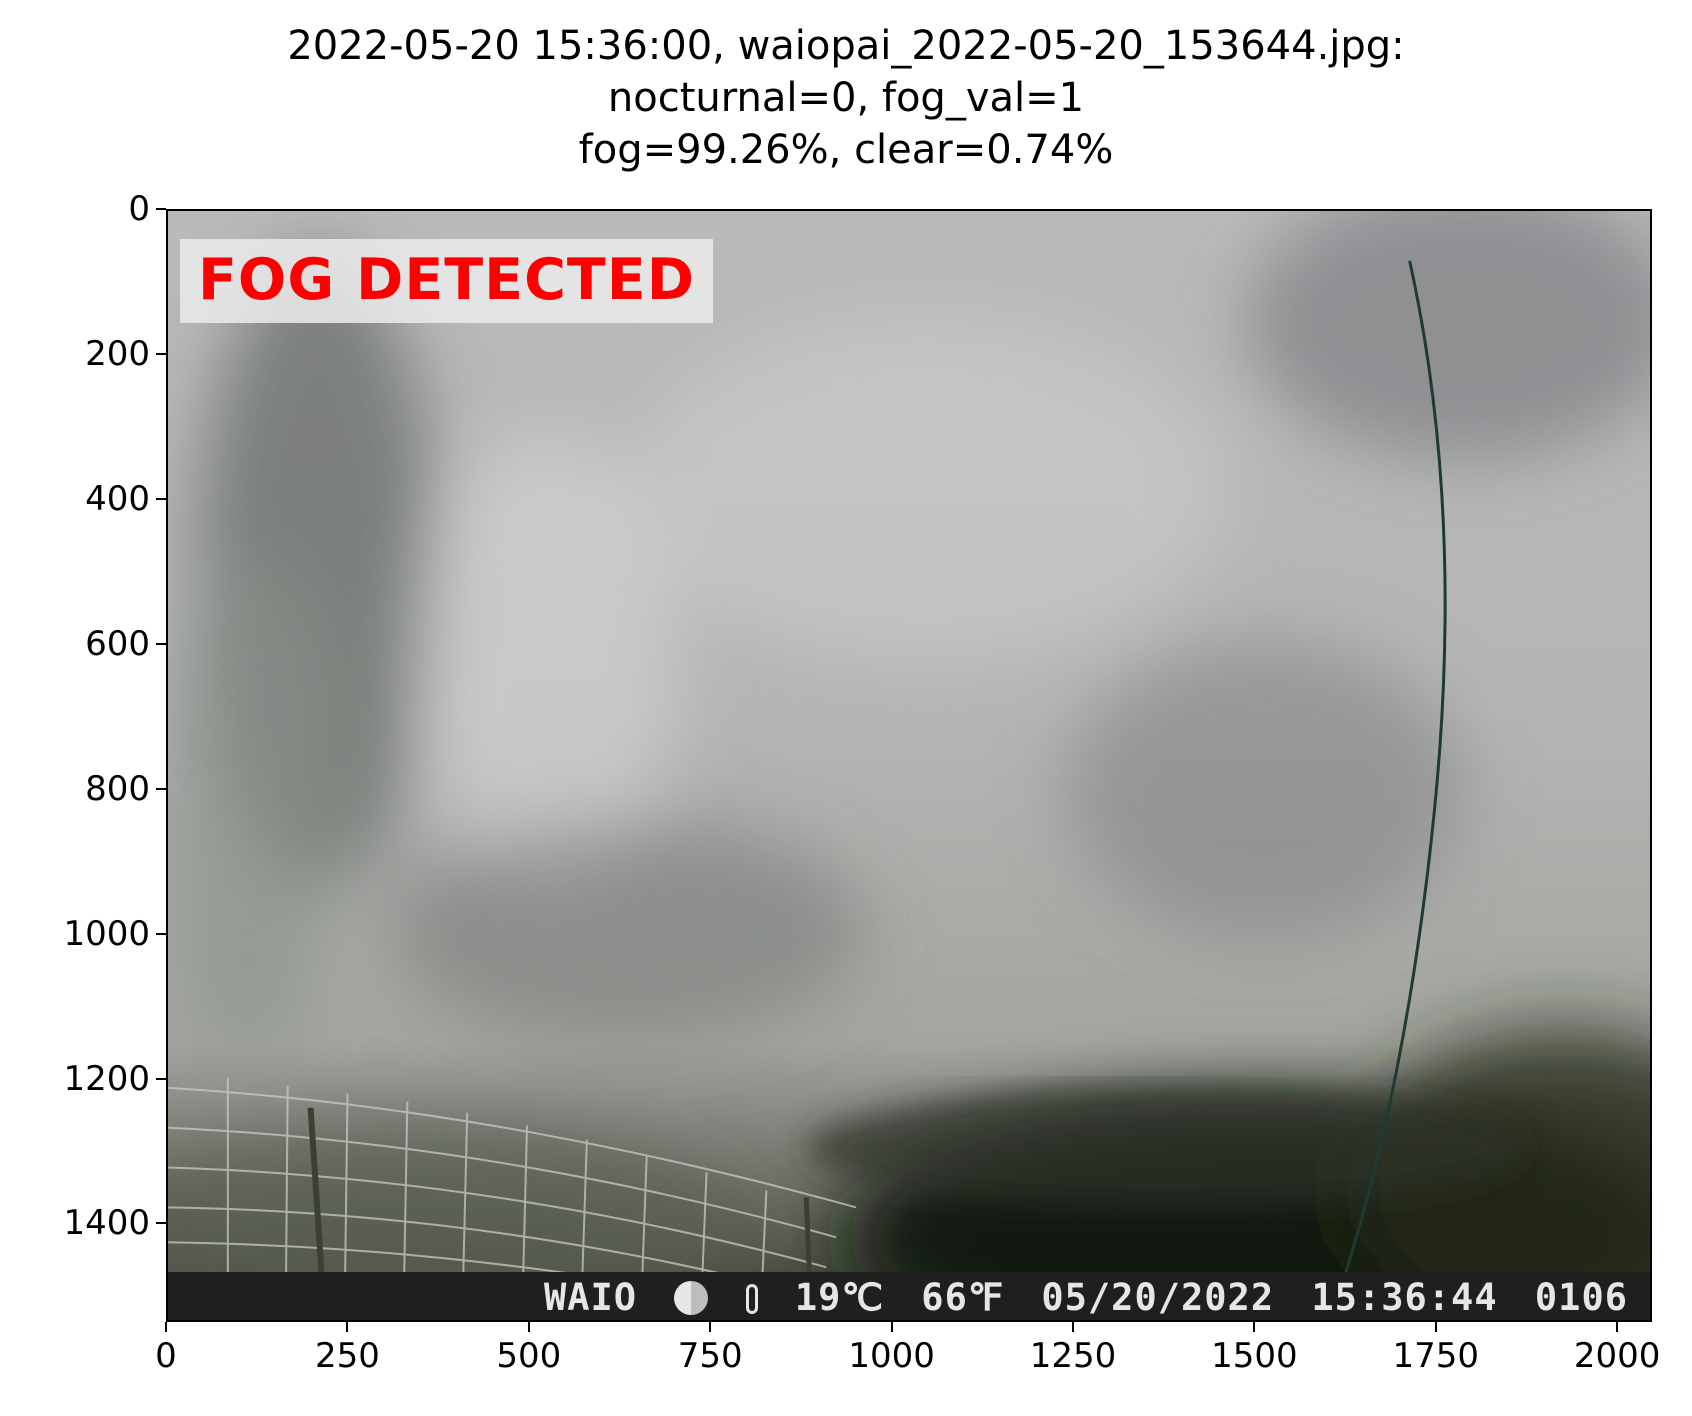 The height and width of the screenshot is (1416, 1692). What do you see at coordinates (839, 1297) in the screenshot?
I see `osd-temp-c: 19℃` at bounding box center [839, 1297].